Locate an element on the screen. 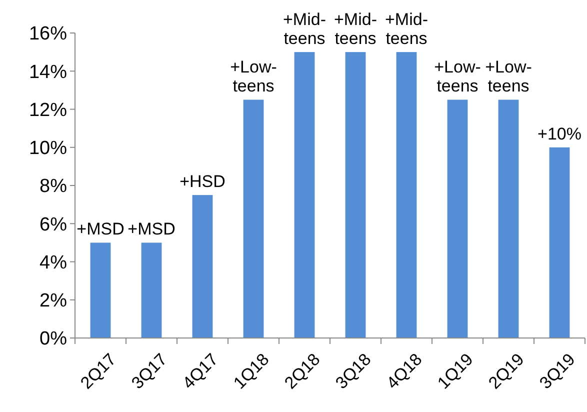 The width and height of the screenshot is (587, 412). y-tick-label: 10% is located at coordinates (48, 149).